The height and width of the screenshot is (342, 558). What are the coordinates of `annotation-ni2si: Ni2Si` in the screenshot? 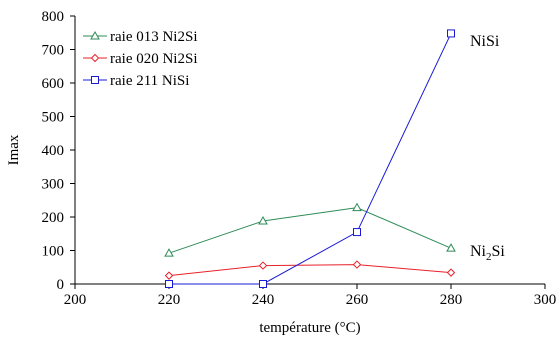 It's located at (487, 253).